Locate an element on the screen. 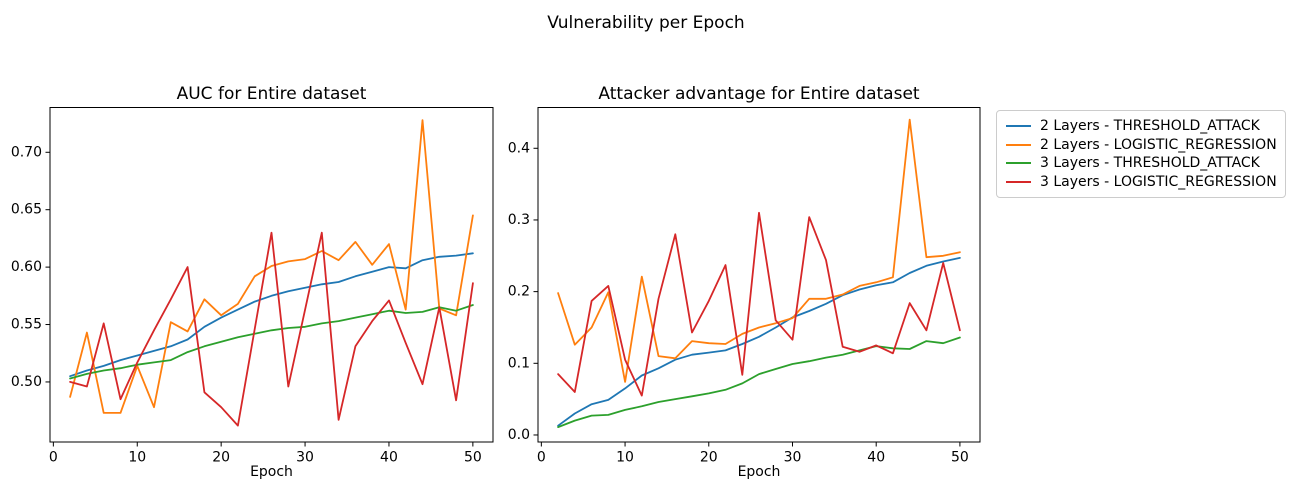  y-tick-label: 0.4 is located at coordinates (519, 148).